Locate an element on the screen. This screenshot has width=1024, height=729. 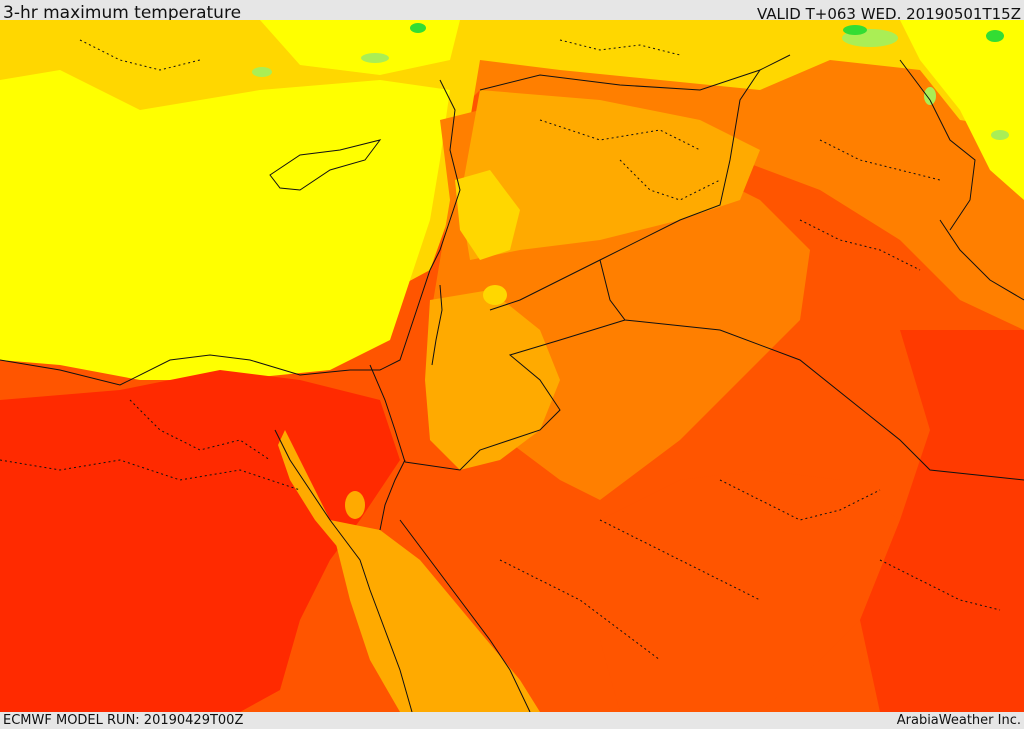
model-run-label: ECMWF MODEL RUN: 20190429T00Z is located at coordinates (123, 720).